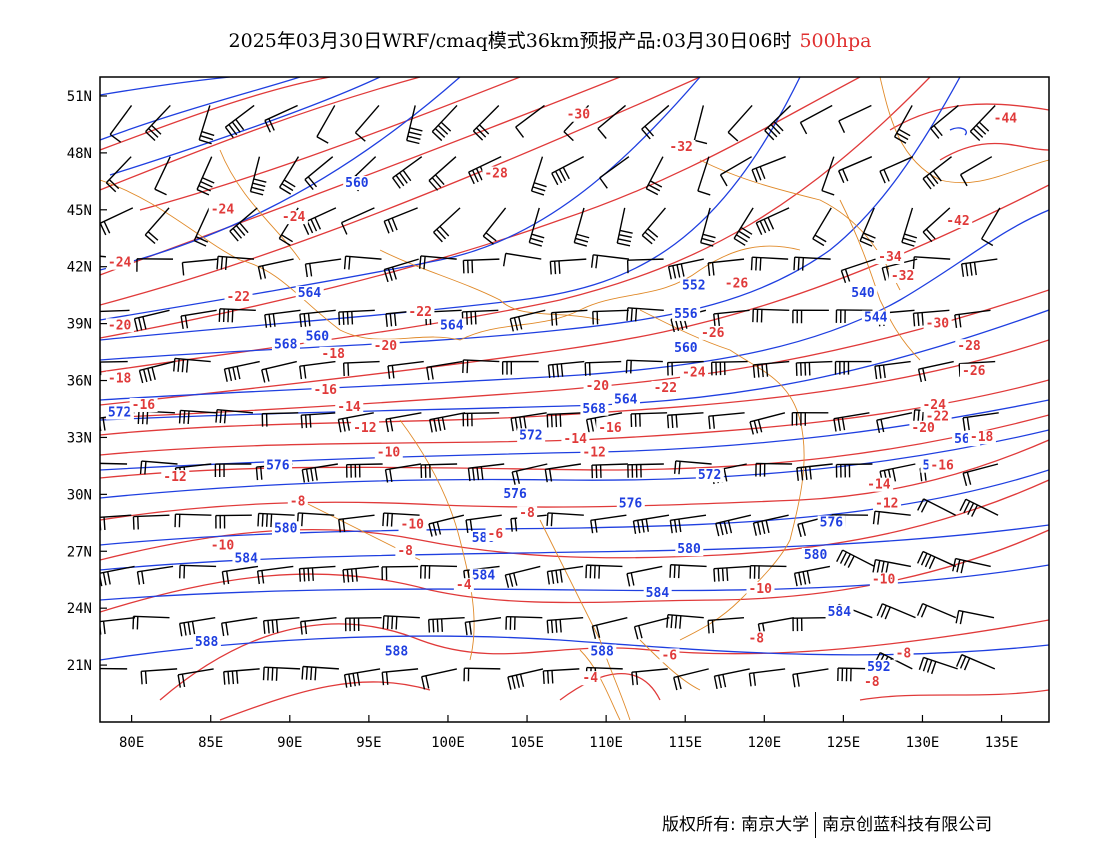  I want to click on temperature-label: -6, so click(496, 534).